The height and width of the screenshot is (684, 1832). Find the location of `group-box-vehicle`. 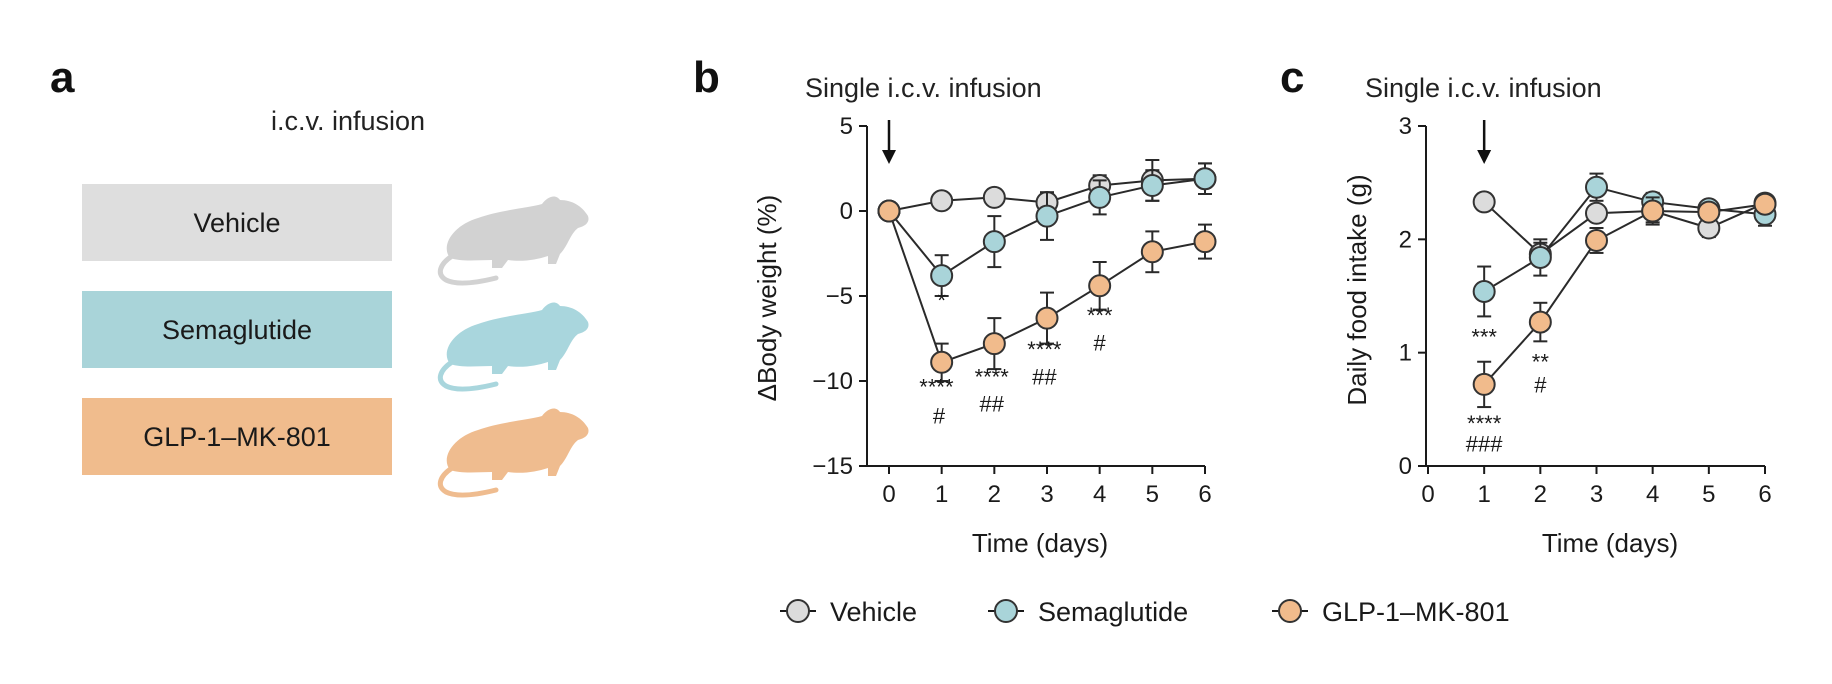

group-box-vehicle is located at coordinates (237, 222).